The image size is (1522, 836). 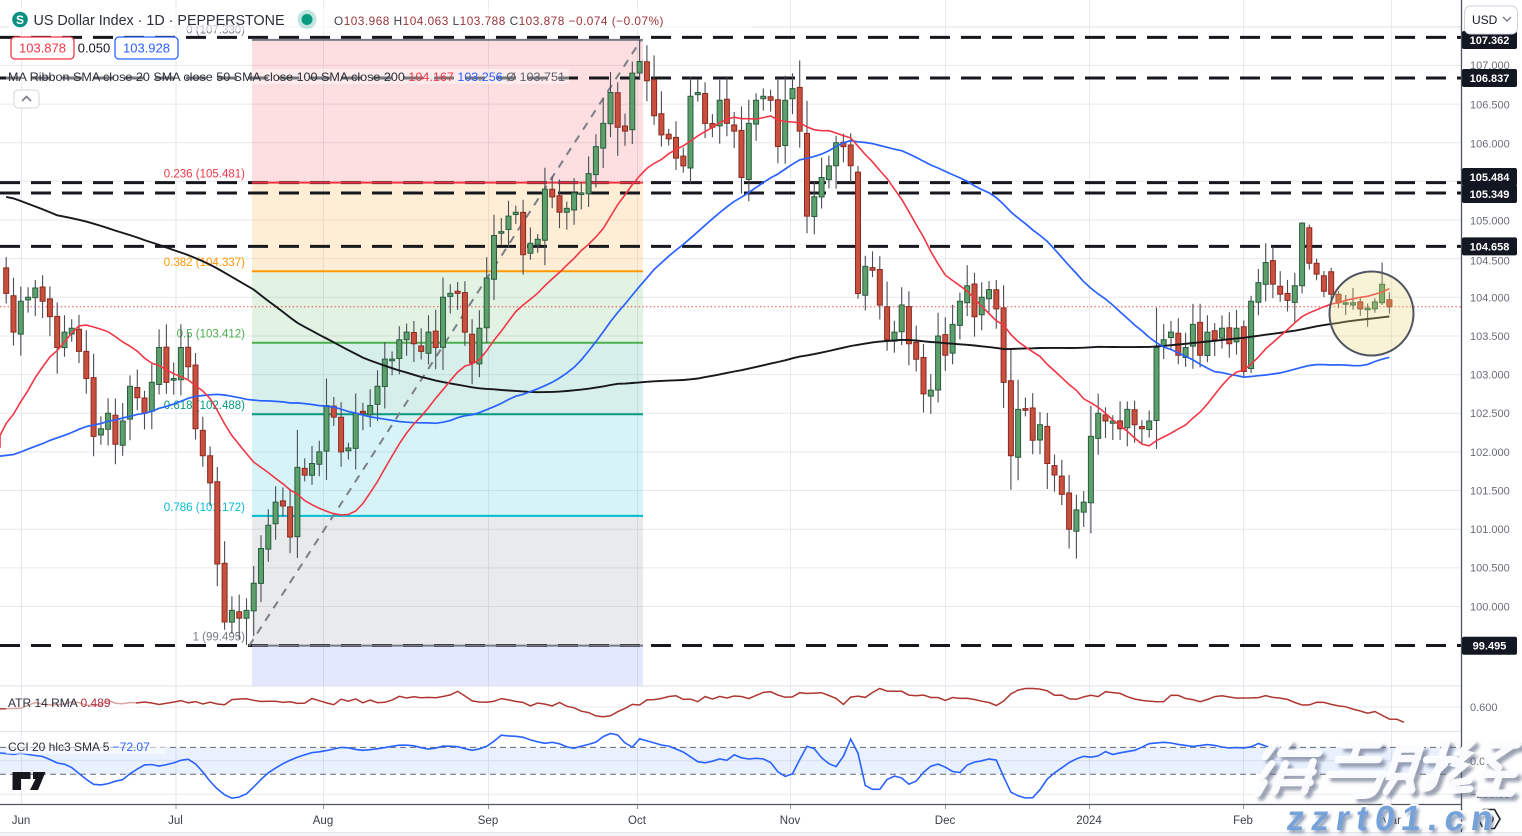 I want to click on svg-text: Jul, so click(x=175, y=821).